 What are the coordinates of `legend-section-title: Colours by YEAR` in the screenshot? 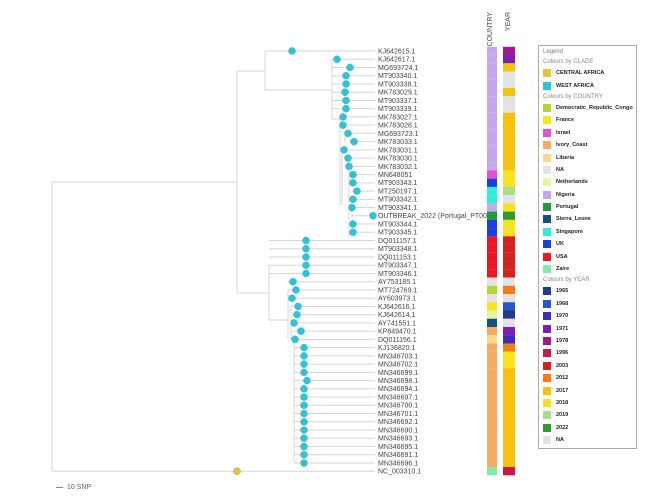 It's located at (566, 280).